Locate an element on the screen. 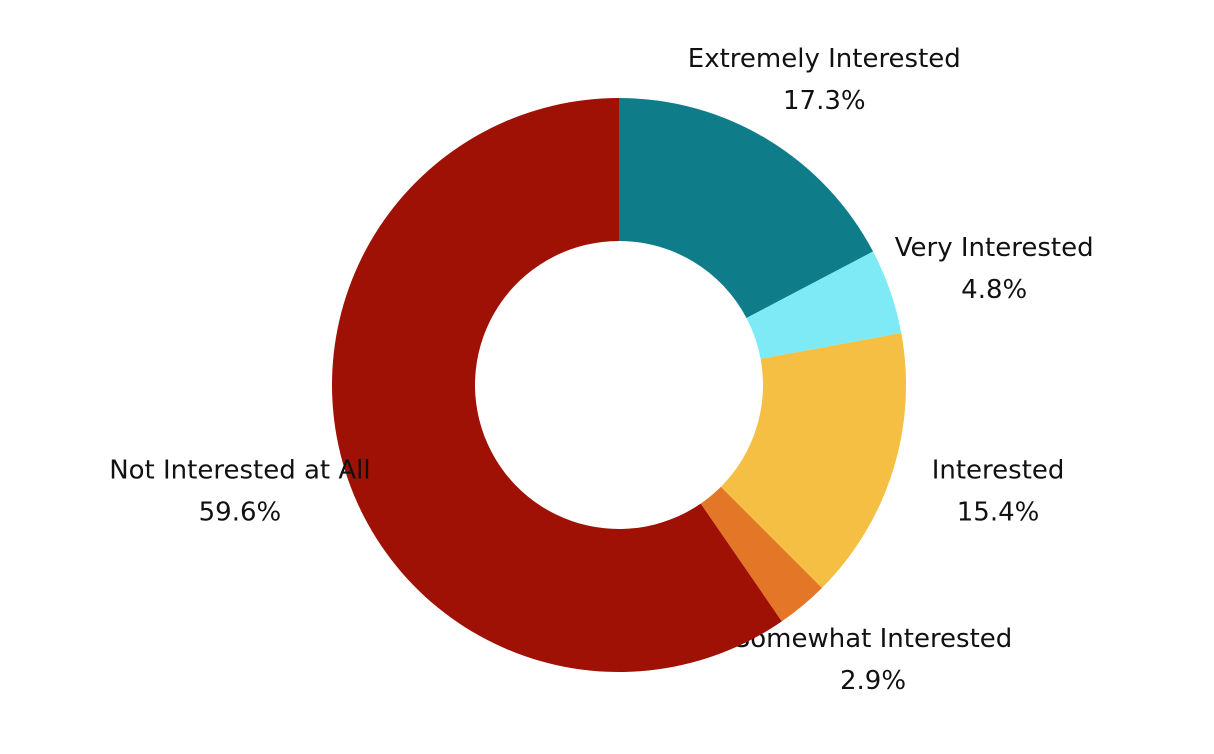  slice-value-label: 59.6% is located at coordinates (240, 513).